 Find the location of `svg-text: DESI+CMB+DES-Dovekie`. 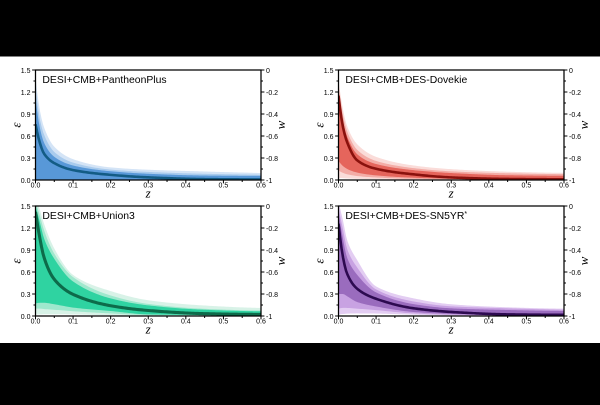

svg-text: DESI+CMB+DES-Dovekie is located at coordinates (406, 80).